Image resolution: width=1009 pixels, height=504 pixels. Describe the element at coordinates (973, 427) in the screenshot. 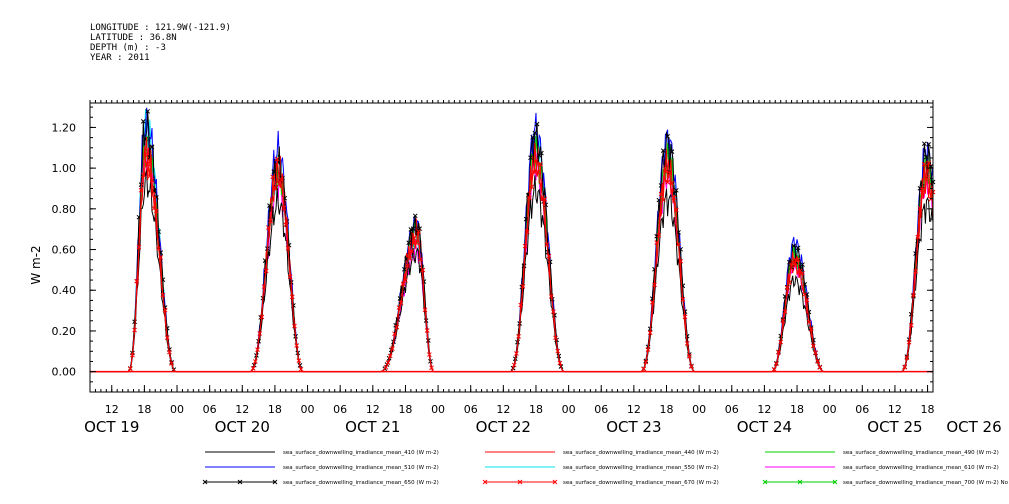

I see `x-date-label: OCT 26` at that location.